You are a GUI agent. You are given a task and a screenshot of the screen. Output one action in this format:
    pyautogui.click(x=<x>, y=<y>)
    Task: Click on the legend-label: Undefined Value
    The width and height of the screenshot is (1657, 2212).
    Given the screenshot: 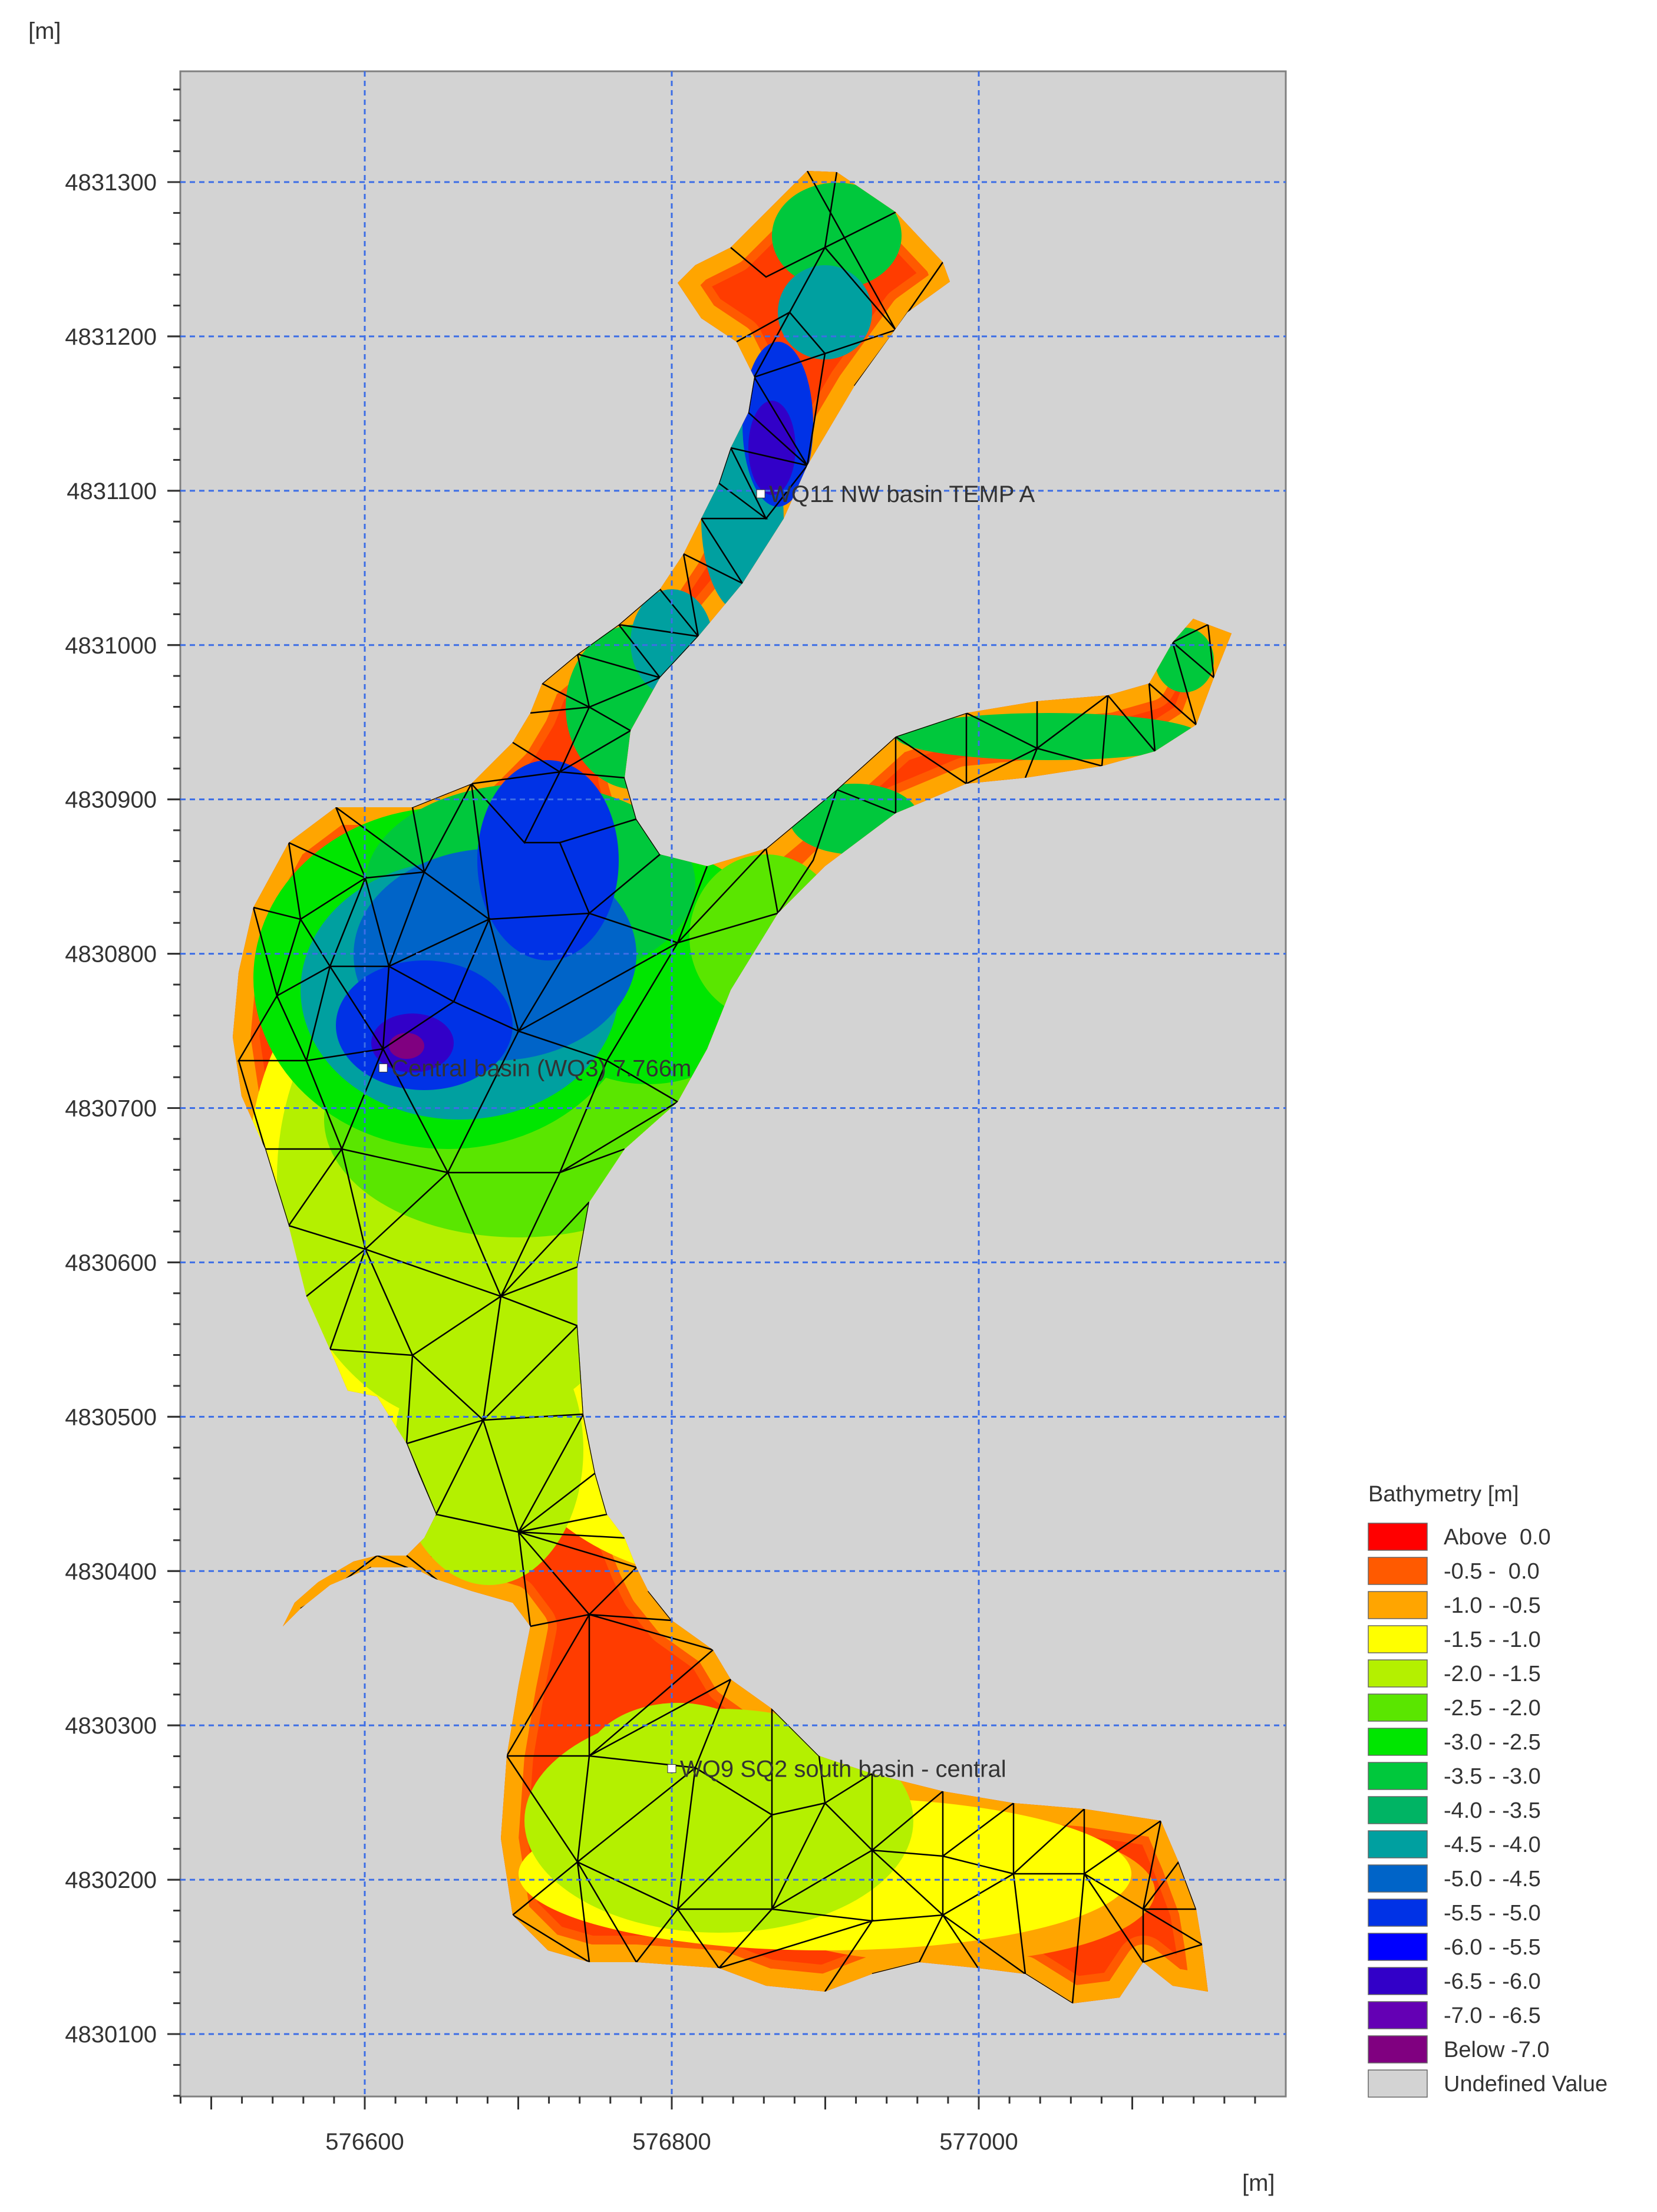 What is the action you would take?
    pyautogui.click(x=1526, y=2085)
    